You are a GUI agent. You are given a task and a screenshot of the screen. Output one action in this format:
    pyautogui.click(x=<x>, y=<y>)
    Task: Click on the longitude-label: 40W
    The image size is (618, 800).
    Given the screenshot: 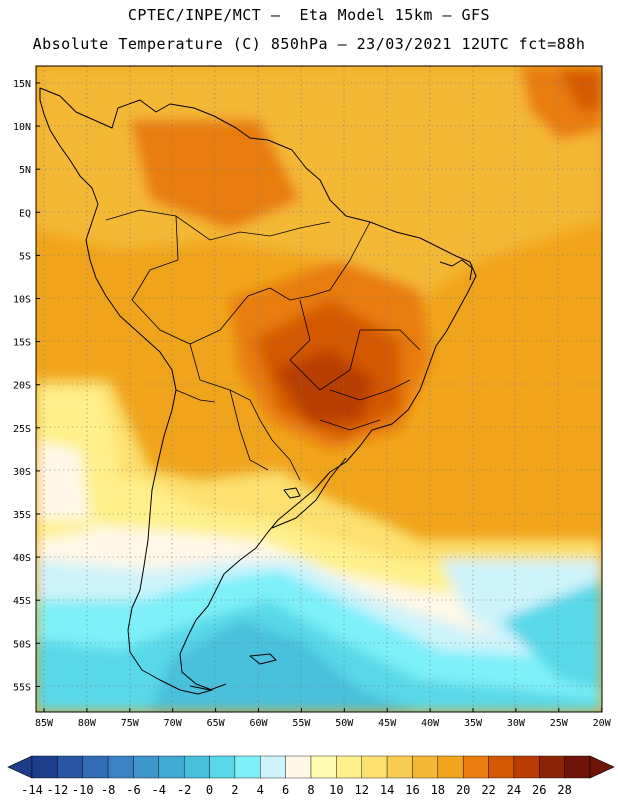 What is the action you would take?
    pyautogui.click(x=430, y=723)
    